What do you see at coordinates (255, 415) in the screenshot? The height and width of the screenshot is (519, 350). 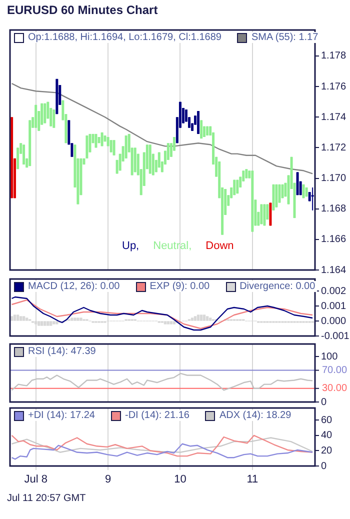 I see `legend-label: ADX (14): 18.29` at bounding box center [255, 415].